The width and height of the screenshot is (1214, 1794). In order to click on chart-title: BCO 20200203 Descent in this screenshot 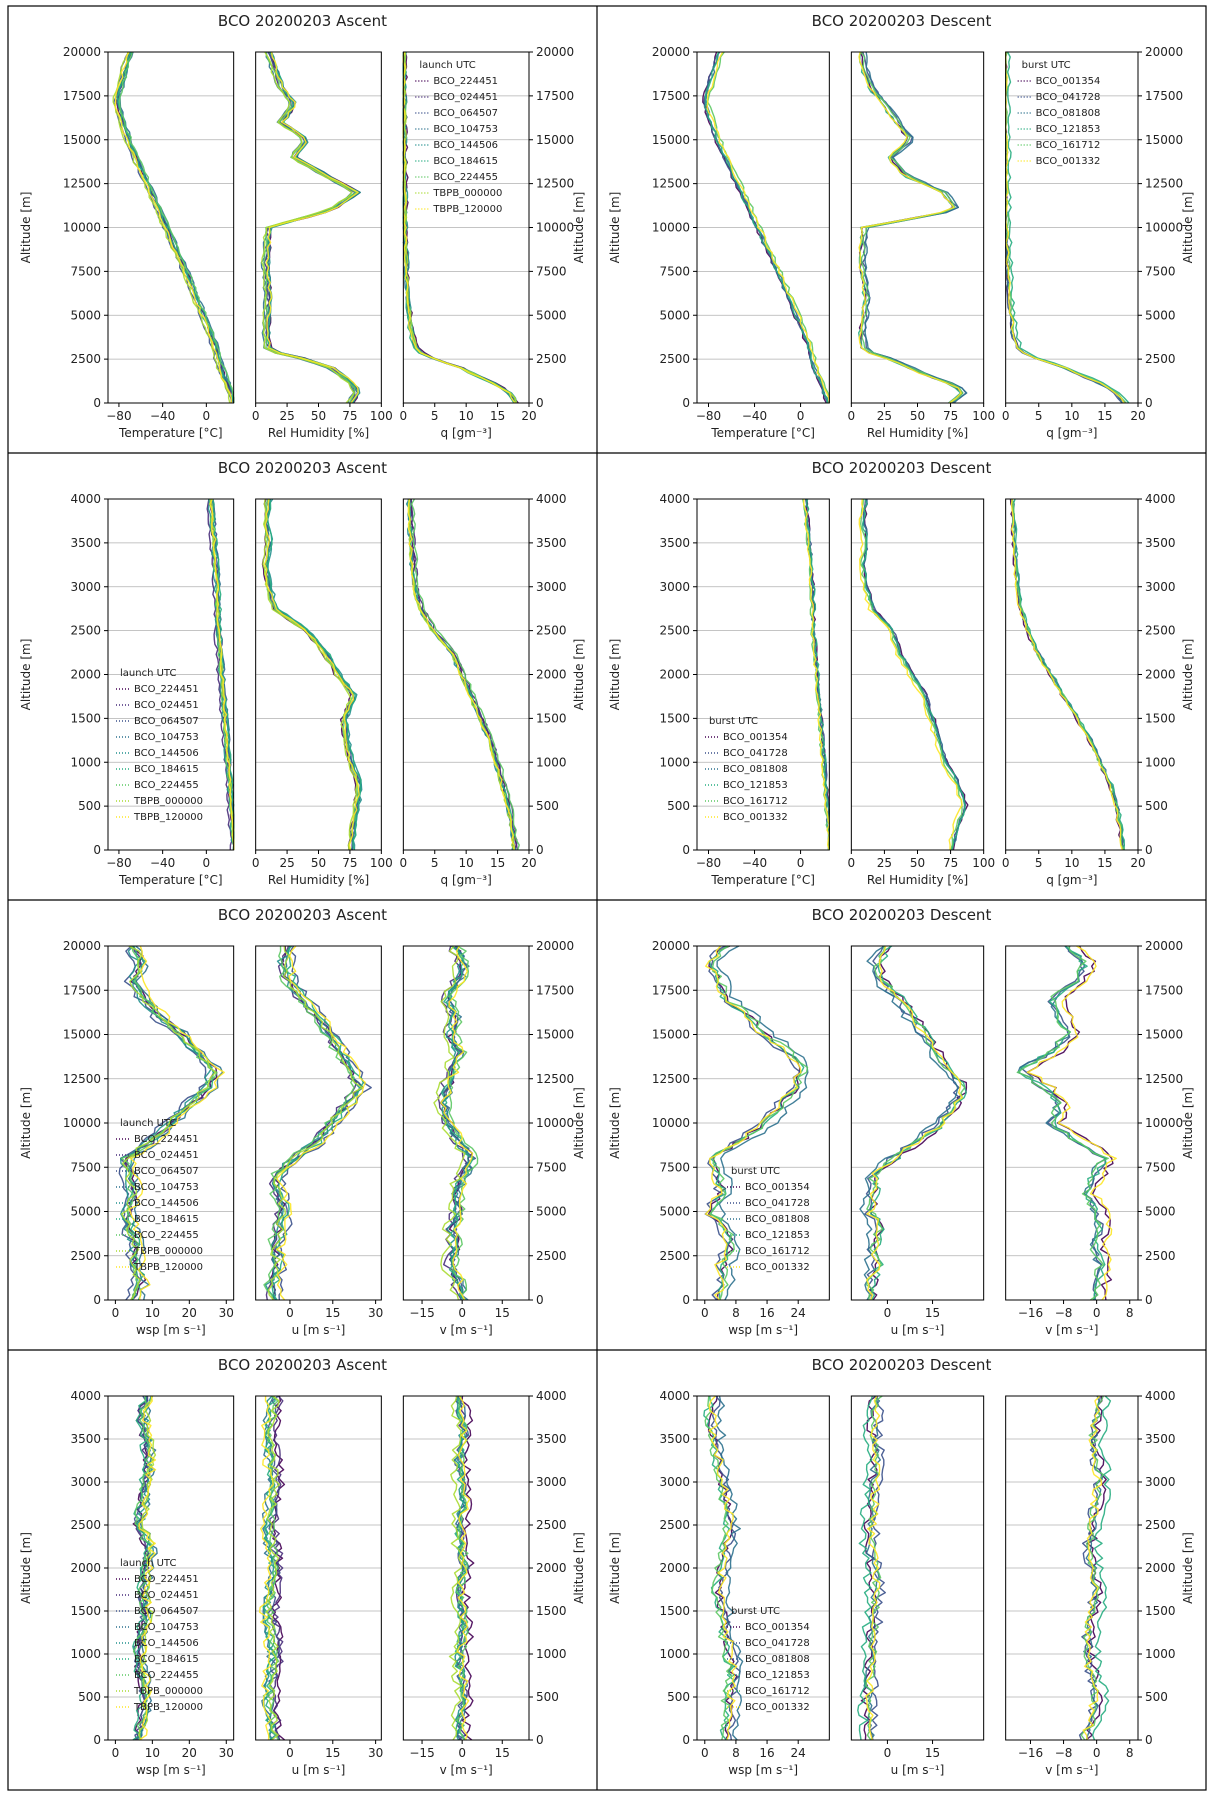, I will do `click(902, 1365)`.